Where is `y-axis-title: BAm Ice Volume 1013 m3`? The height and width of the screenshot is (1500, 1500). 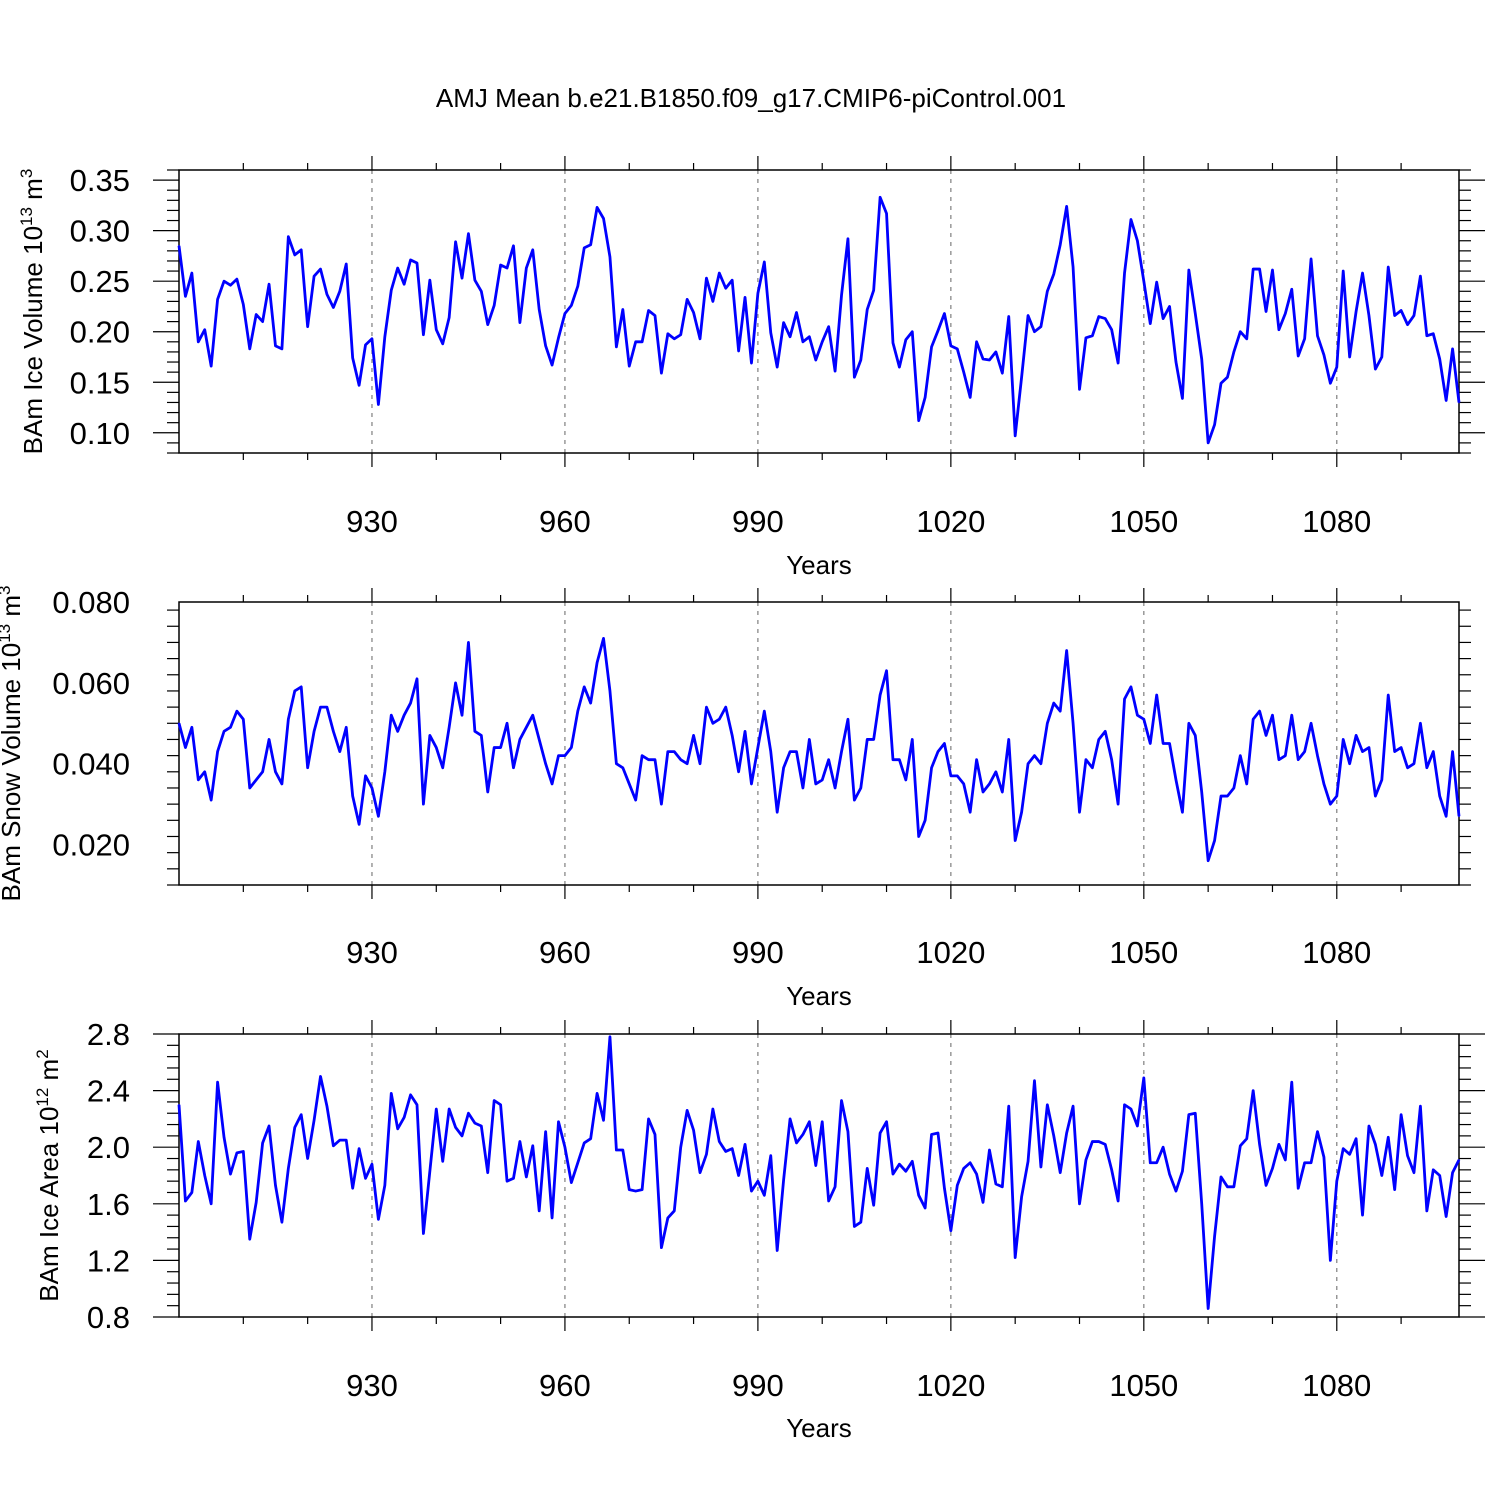 y-axis-title: BAm Ice Volume 1013 m3 is located at coordinates (32, 312).